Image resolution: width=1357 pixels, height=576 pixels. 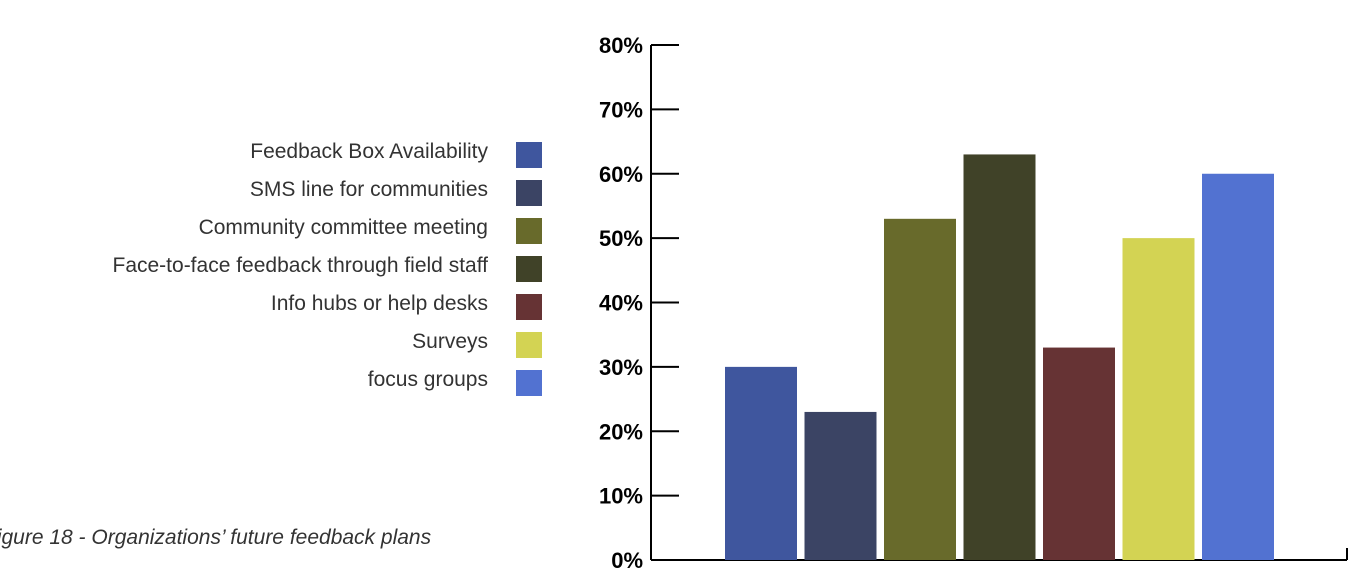 What do you see at coordinates (621, 45) in the screenshot?
I see `y-tick-label: 80%` at bounding box center [621, 45].